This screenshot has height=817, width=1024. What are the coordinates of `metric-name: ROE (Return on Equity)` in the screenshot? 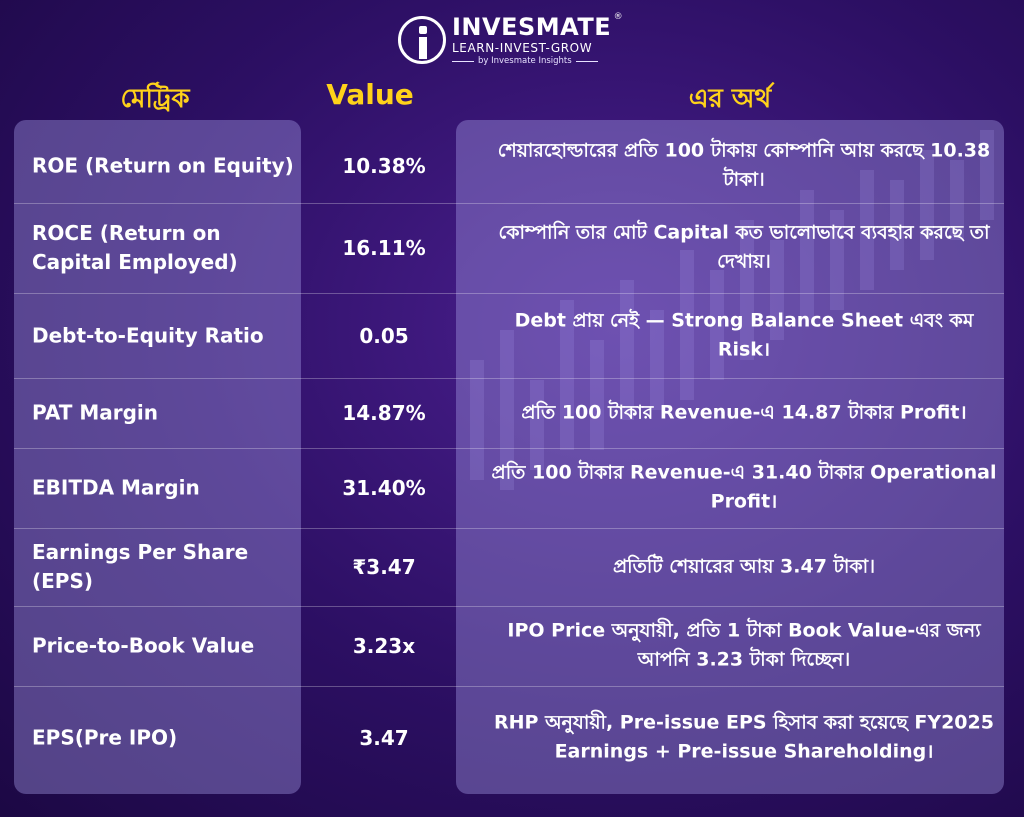 It's located at (163, 165).